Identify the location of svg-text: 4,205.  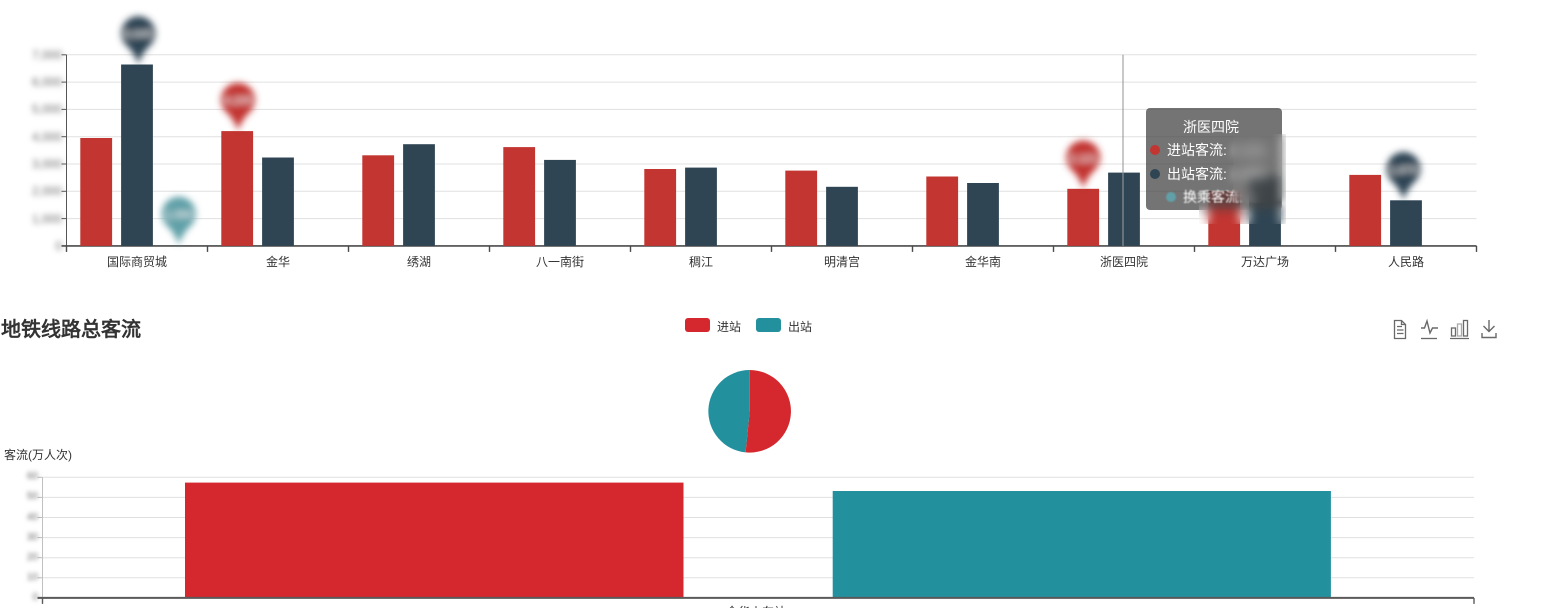
(238, 101).